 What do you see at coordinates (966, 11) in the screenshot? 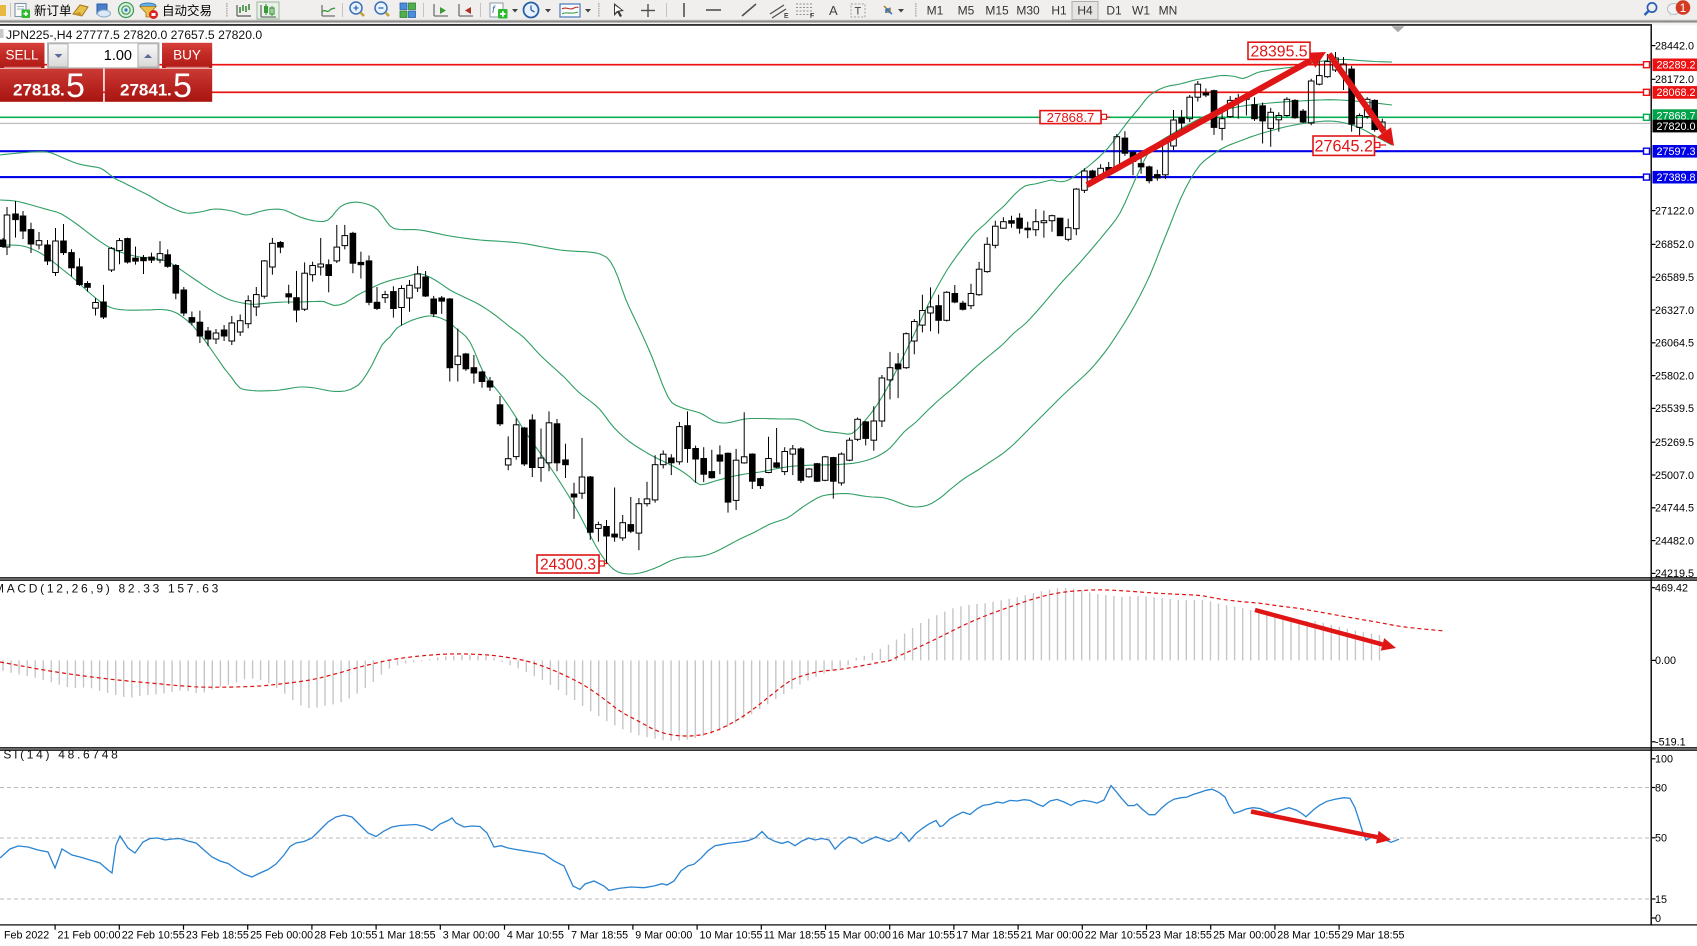
I see `svg-text: M5` at bounding box center [966, 11].